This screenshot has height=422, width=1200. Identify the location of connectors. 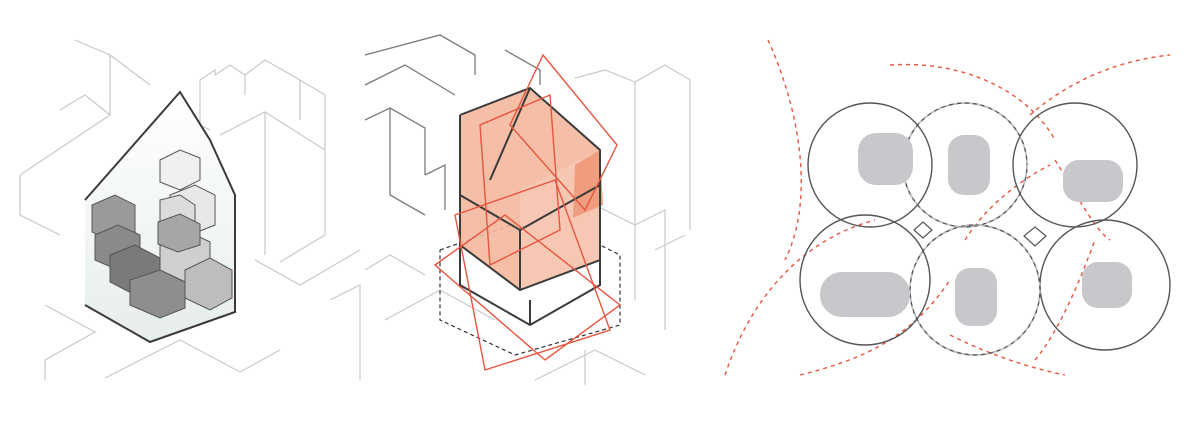
(980, 234).